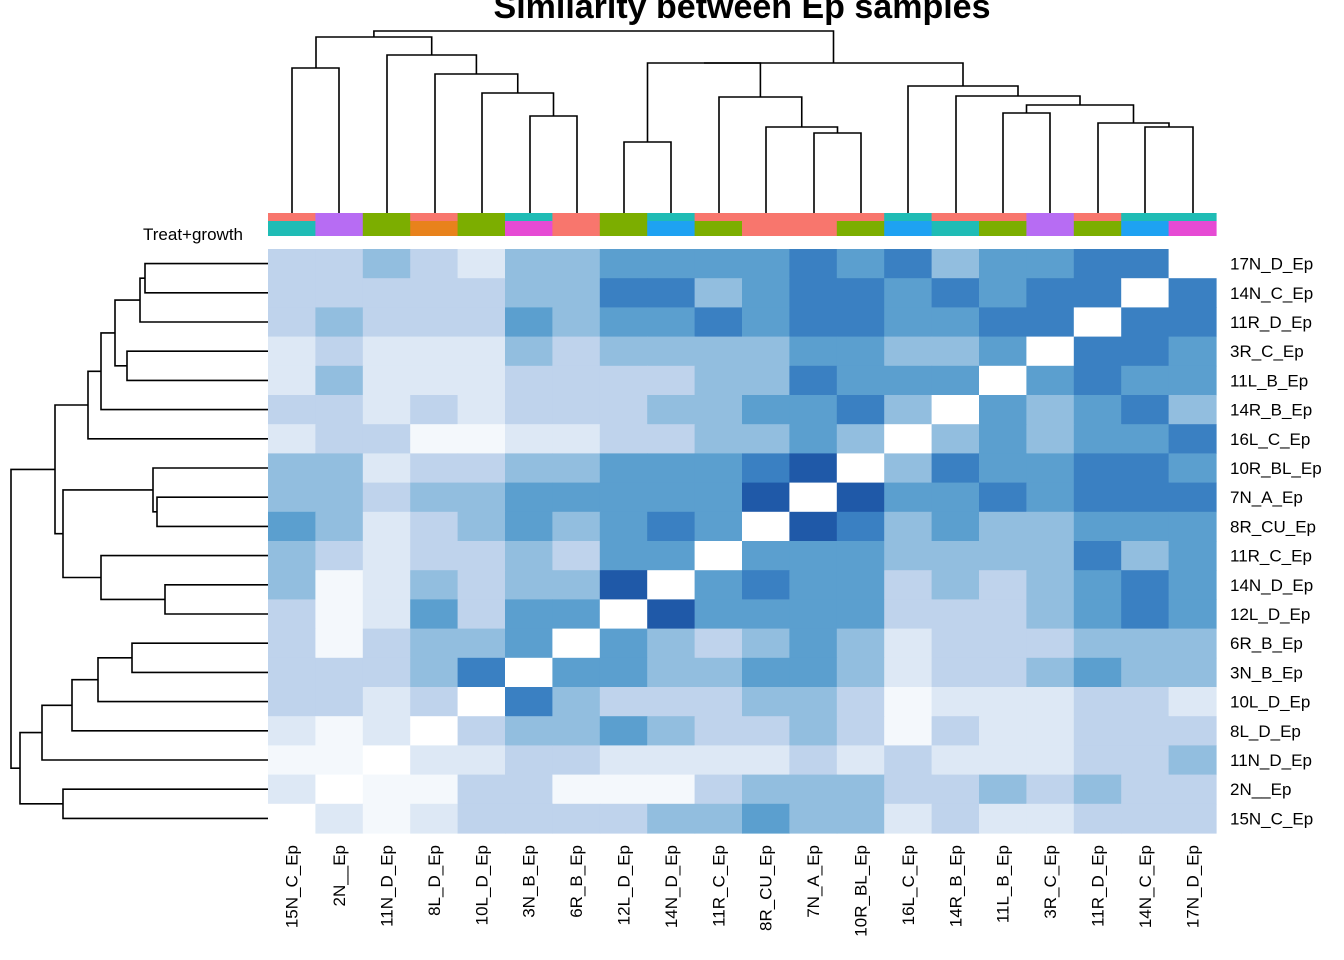 The height and width of the screenshot is (960, 1344). What do you see at coordinates (576, 881) in the screenshot?
I see `column-label: 6R_B_Ep` at bounding box center [576, 881].